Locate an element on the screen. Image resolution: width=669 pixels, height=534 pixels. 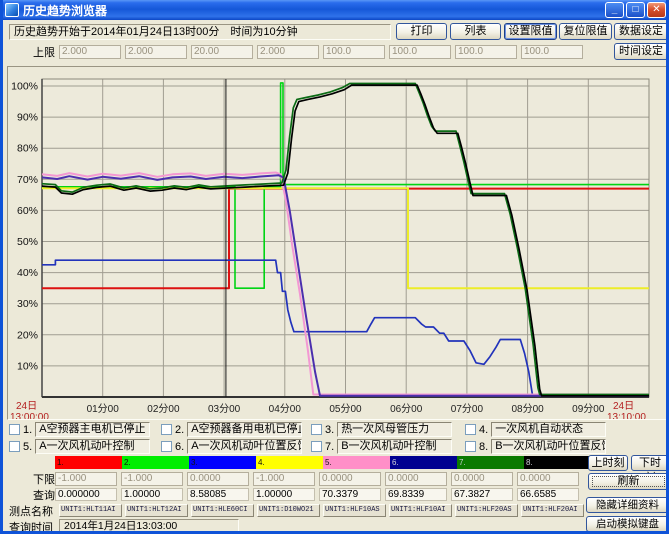
hide-details-button: 隐藏详细资料 is located at coordinates (626, 505).